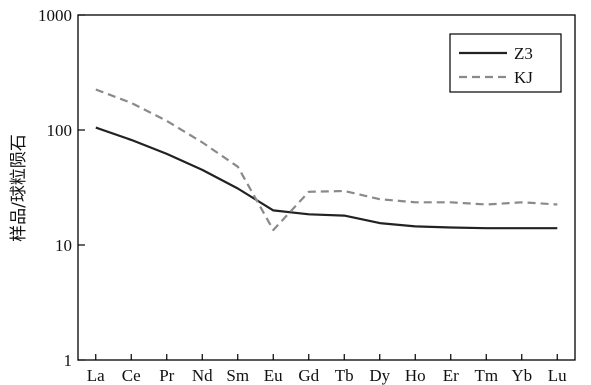 The height and width of the screenshot is (385, 591). Describe the element at coordinates (68, 360) in the screenshot. I see `y-tick-label: 1` at that location.